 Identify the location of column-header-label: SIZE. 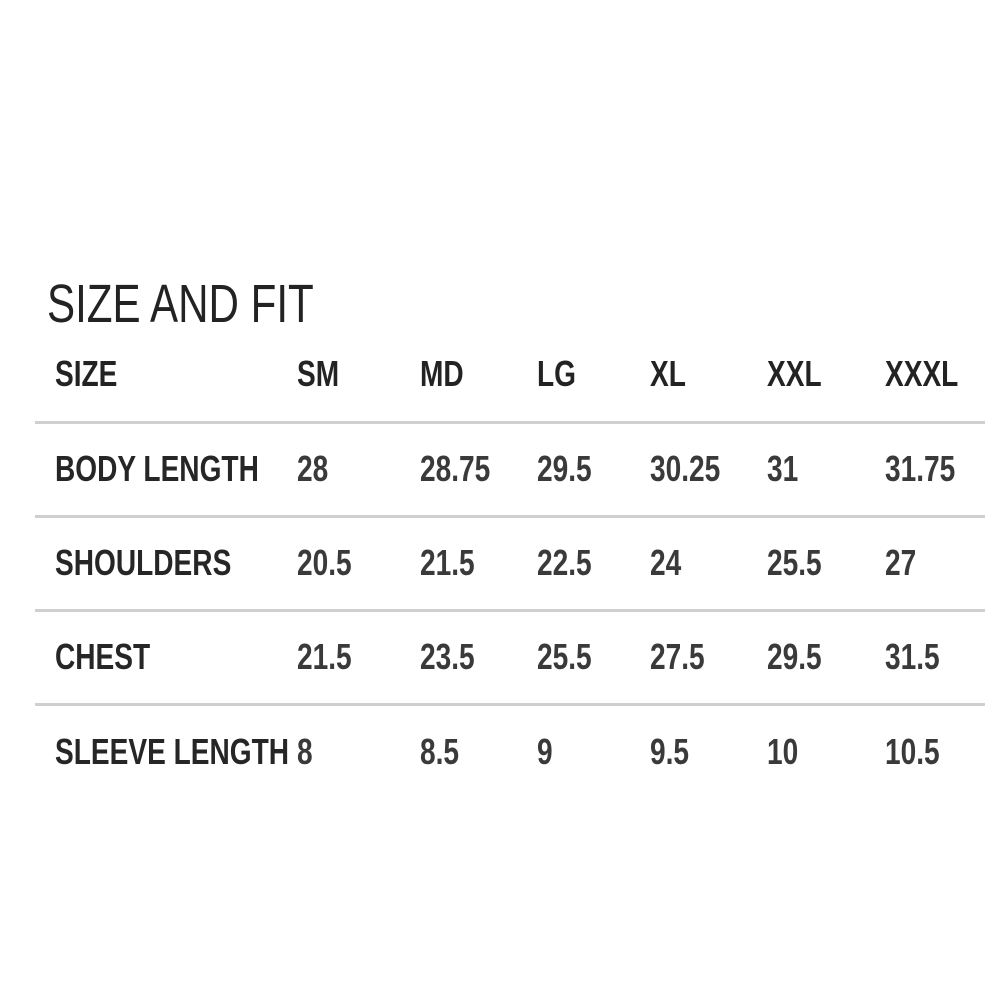
(86, 373).